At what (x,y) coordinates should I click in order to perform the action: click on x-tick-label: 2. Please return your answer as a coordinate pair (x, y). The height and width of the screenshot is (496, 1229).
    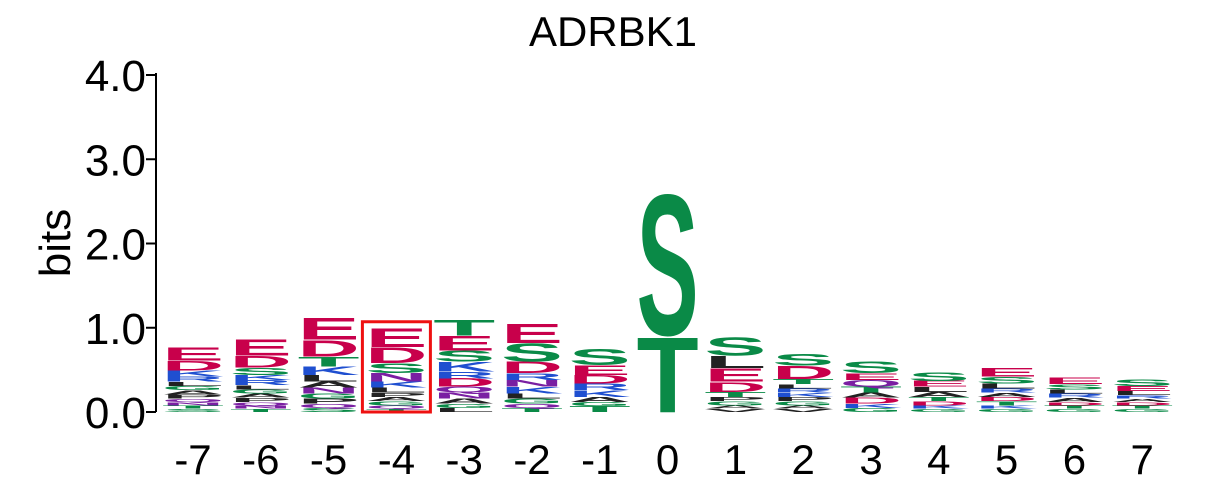
    Looking at the image, I should click on (803, 459).